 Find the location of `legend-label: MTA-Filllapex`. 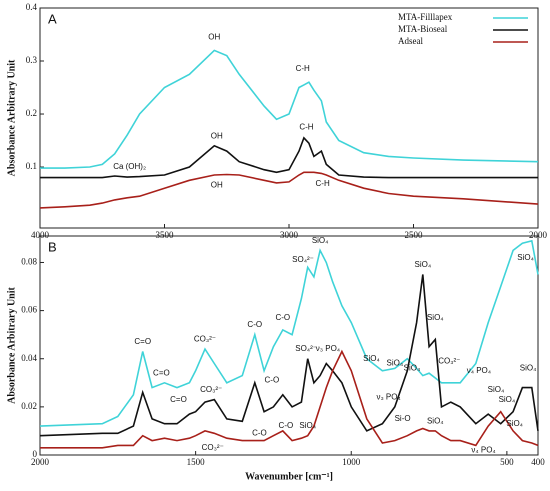

legend-label: MTA-Filllapex is located at coordinates (425, 17).